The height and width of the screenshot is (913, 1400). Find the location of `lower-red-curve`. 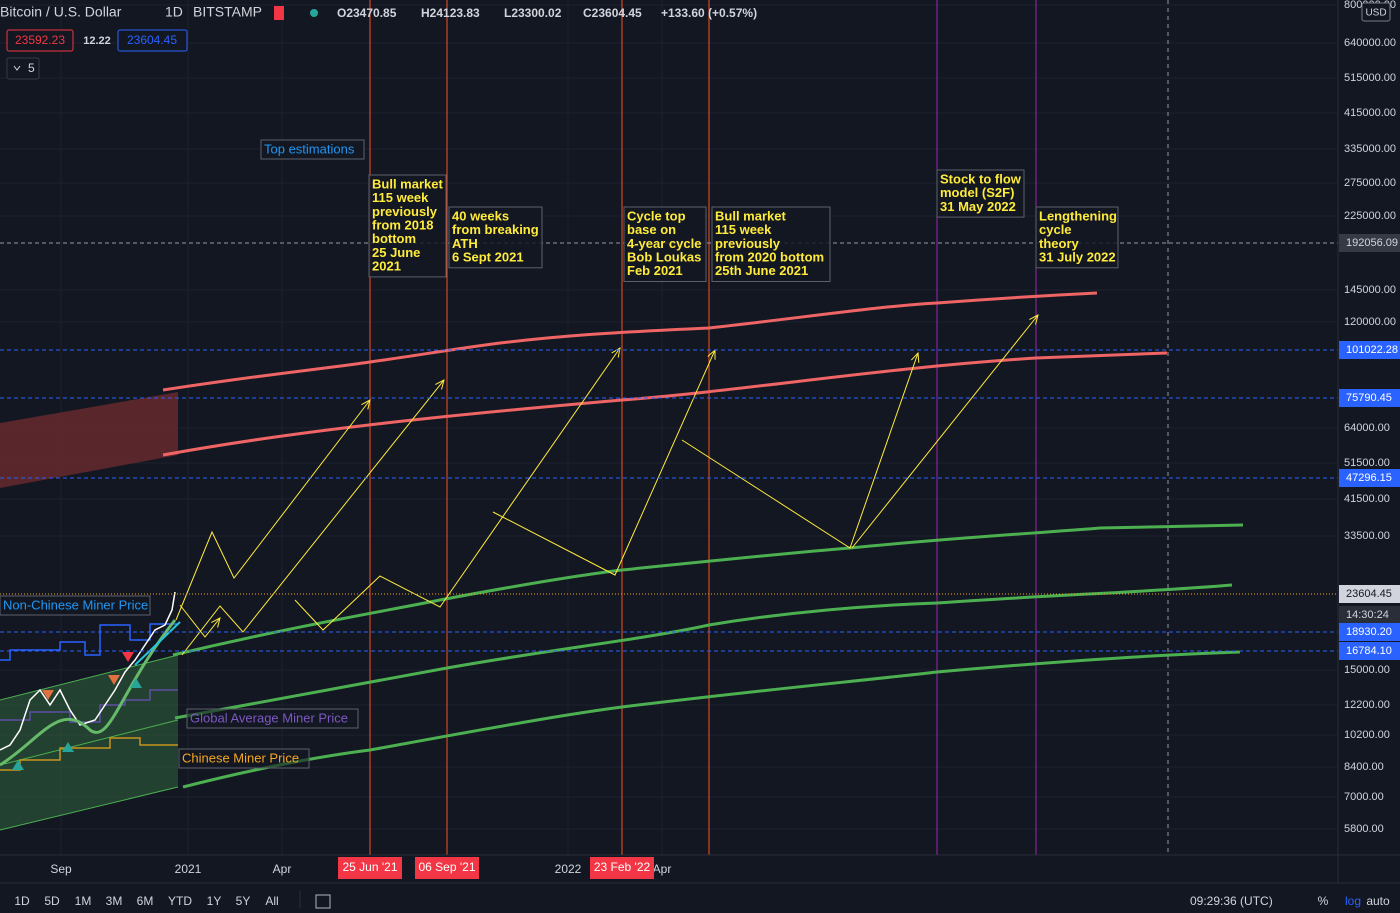

lower-red-curve is located at coordinates (665, 404).